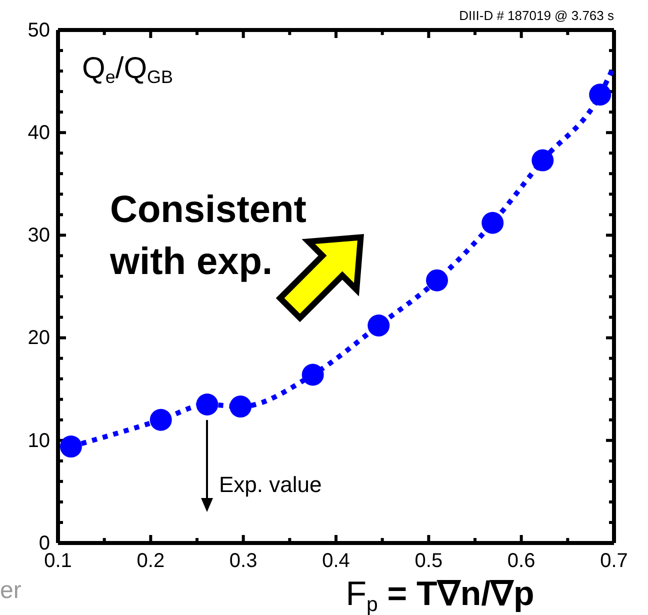 The image size is (648, 615). I want to click on x-tick-label: 0.2, so click(150, 561).